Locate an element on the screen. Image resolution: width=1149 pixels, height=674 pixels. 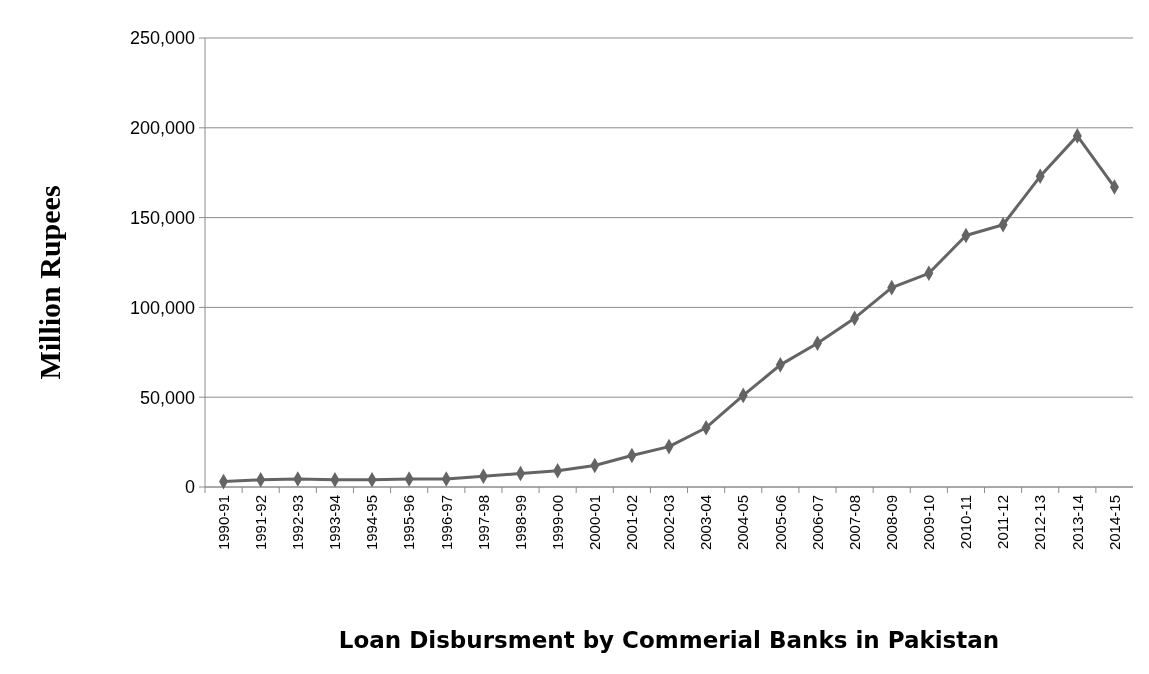
y-tick-label: 200,000 is located at coordinates (162, 128).